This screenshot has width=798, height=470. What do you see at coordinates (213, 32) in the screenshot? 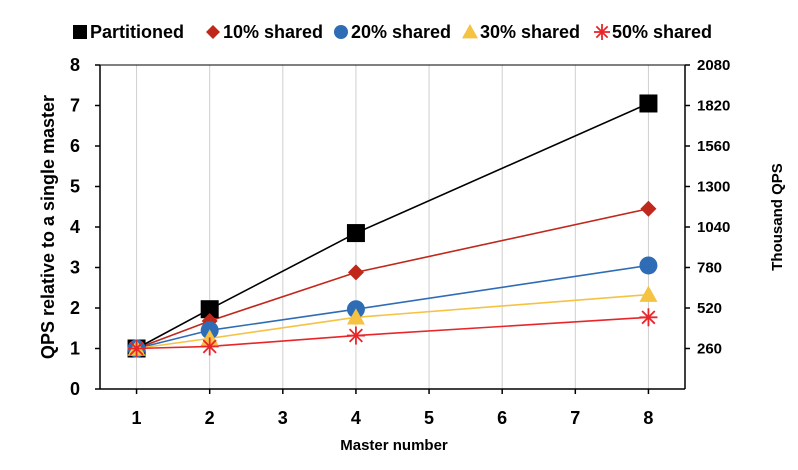
I see `legend-marker-10-shared` at bounding box center [213, 32].